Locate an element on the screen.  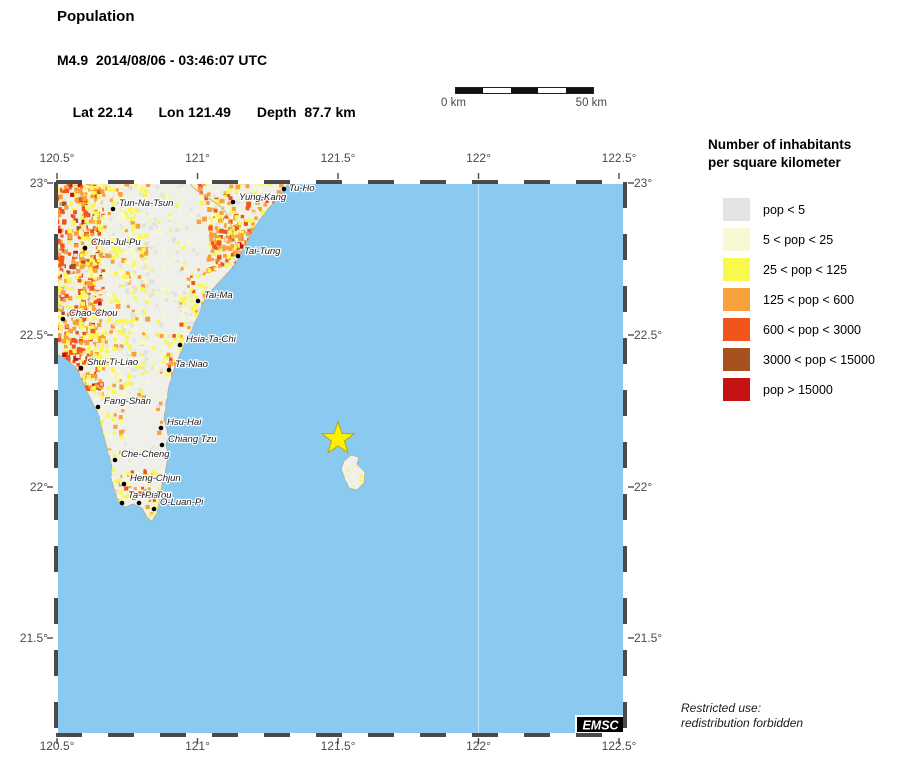
legend-label: 125 < pop < 600 is located at coordinates (809, 299).